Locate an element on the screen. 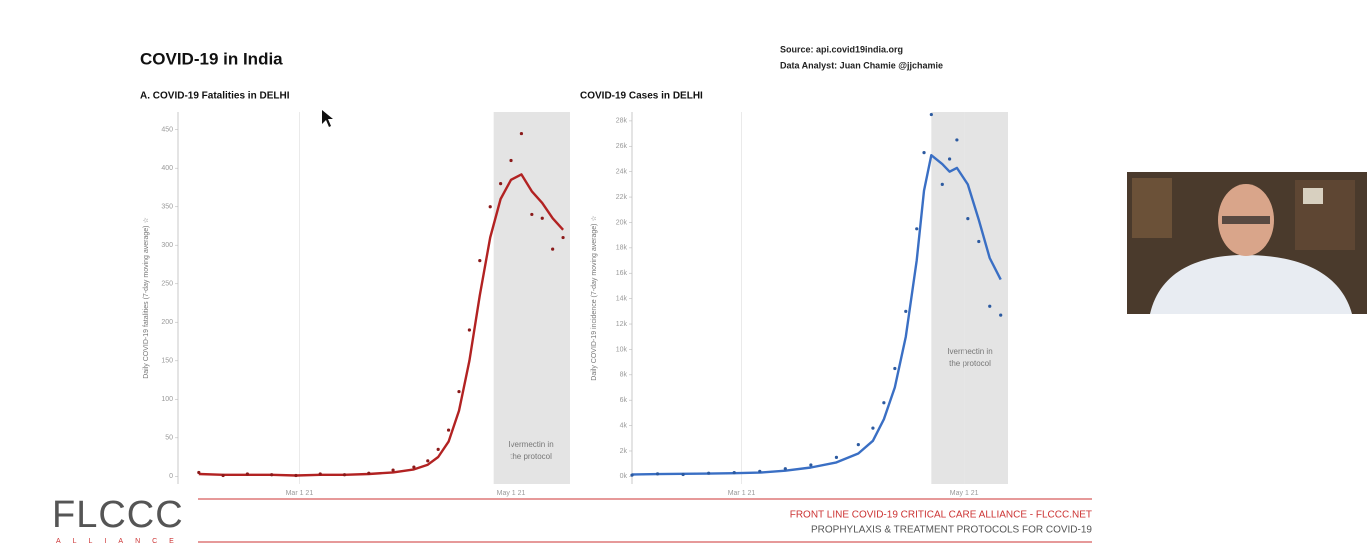 The width and height of the screenshot is (1369, 560). chart-title: A. COVID-19 Fatalities in DELHI is located at coordinates (215, 96).